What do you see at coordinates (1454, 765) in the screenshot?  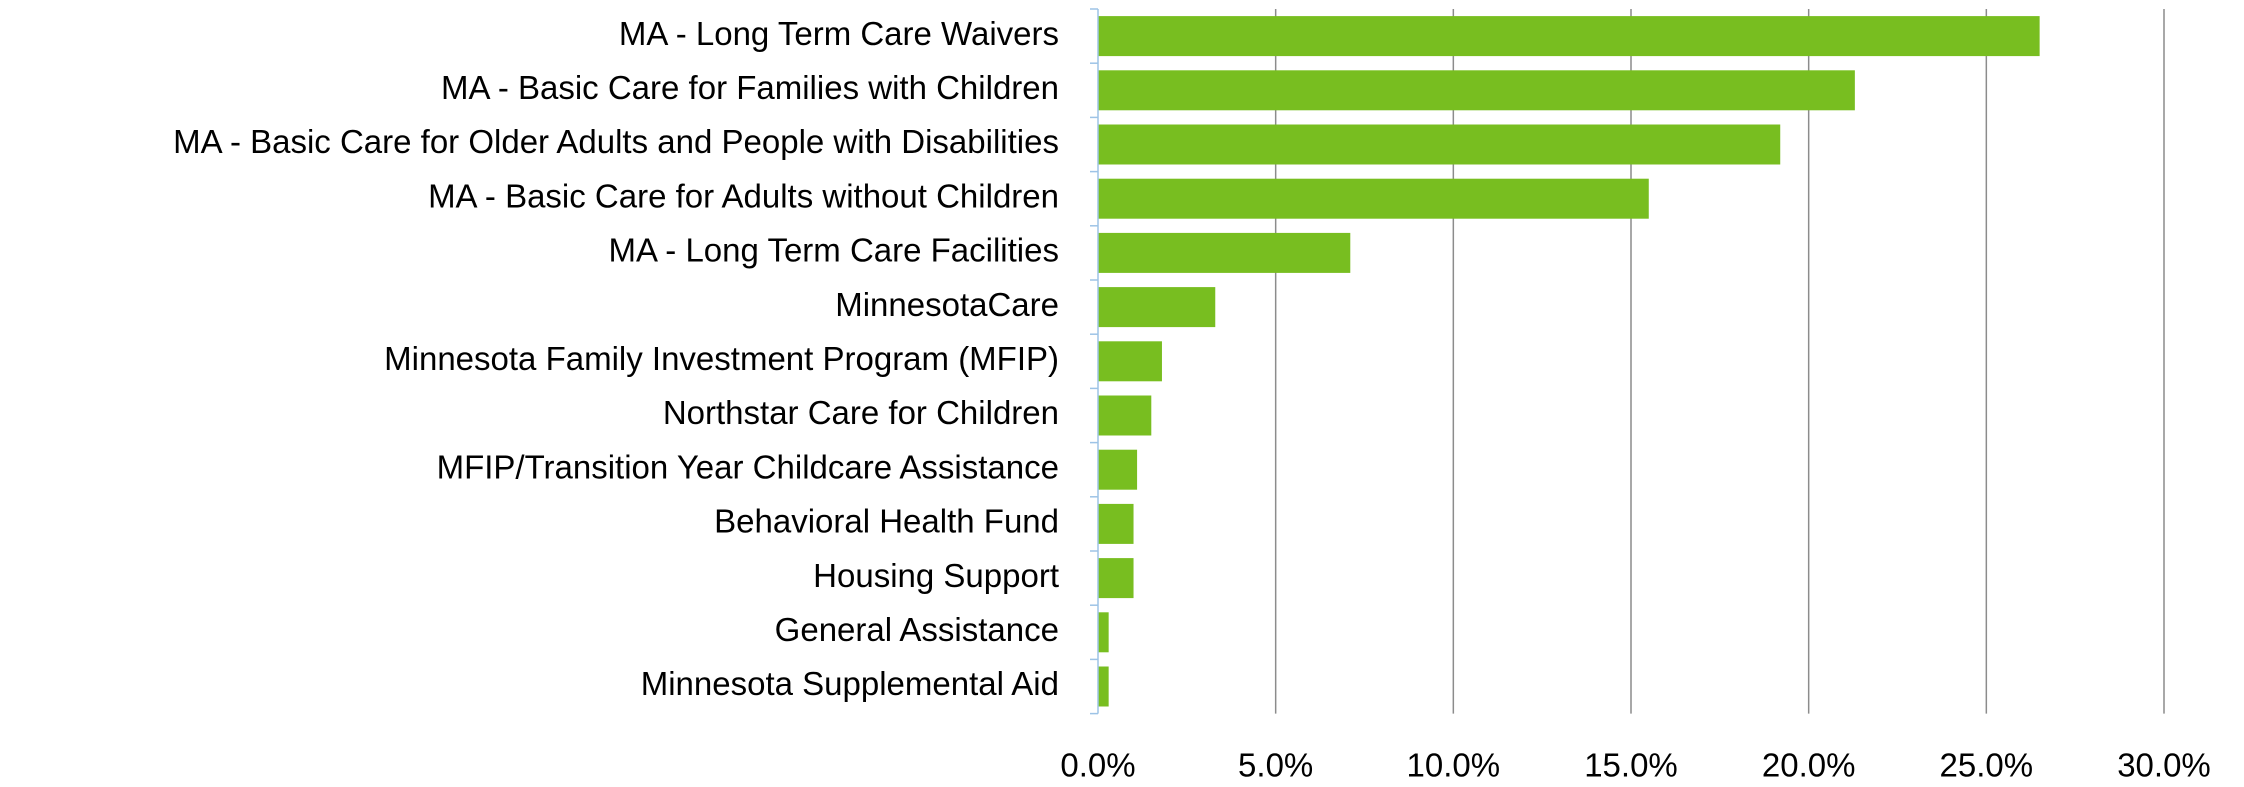 I see `x-tick-label: 10.0%` at bounding box center [1454, 765].